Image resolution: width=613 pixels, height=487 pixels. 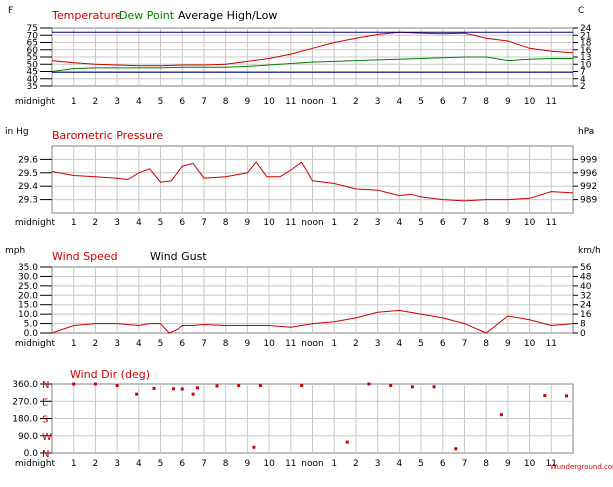 I want to click on y-tick-label: 15.0, so click(x=28, y=306).